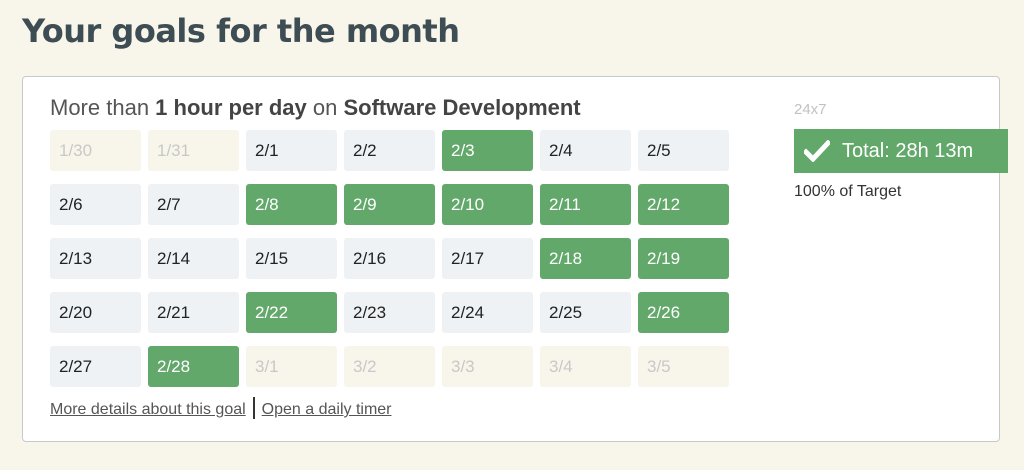 The width and height of the screenshot is (1024, 470). Describe the element at coordinates (585, 258) in the screenshot. I see `day-cell: 2/18` at that location.